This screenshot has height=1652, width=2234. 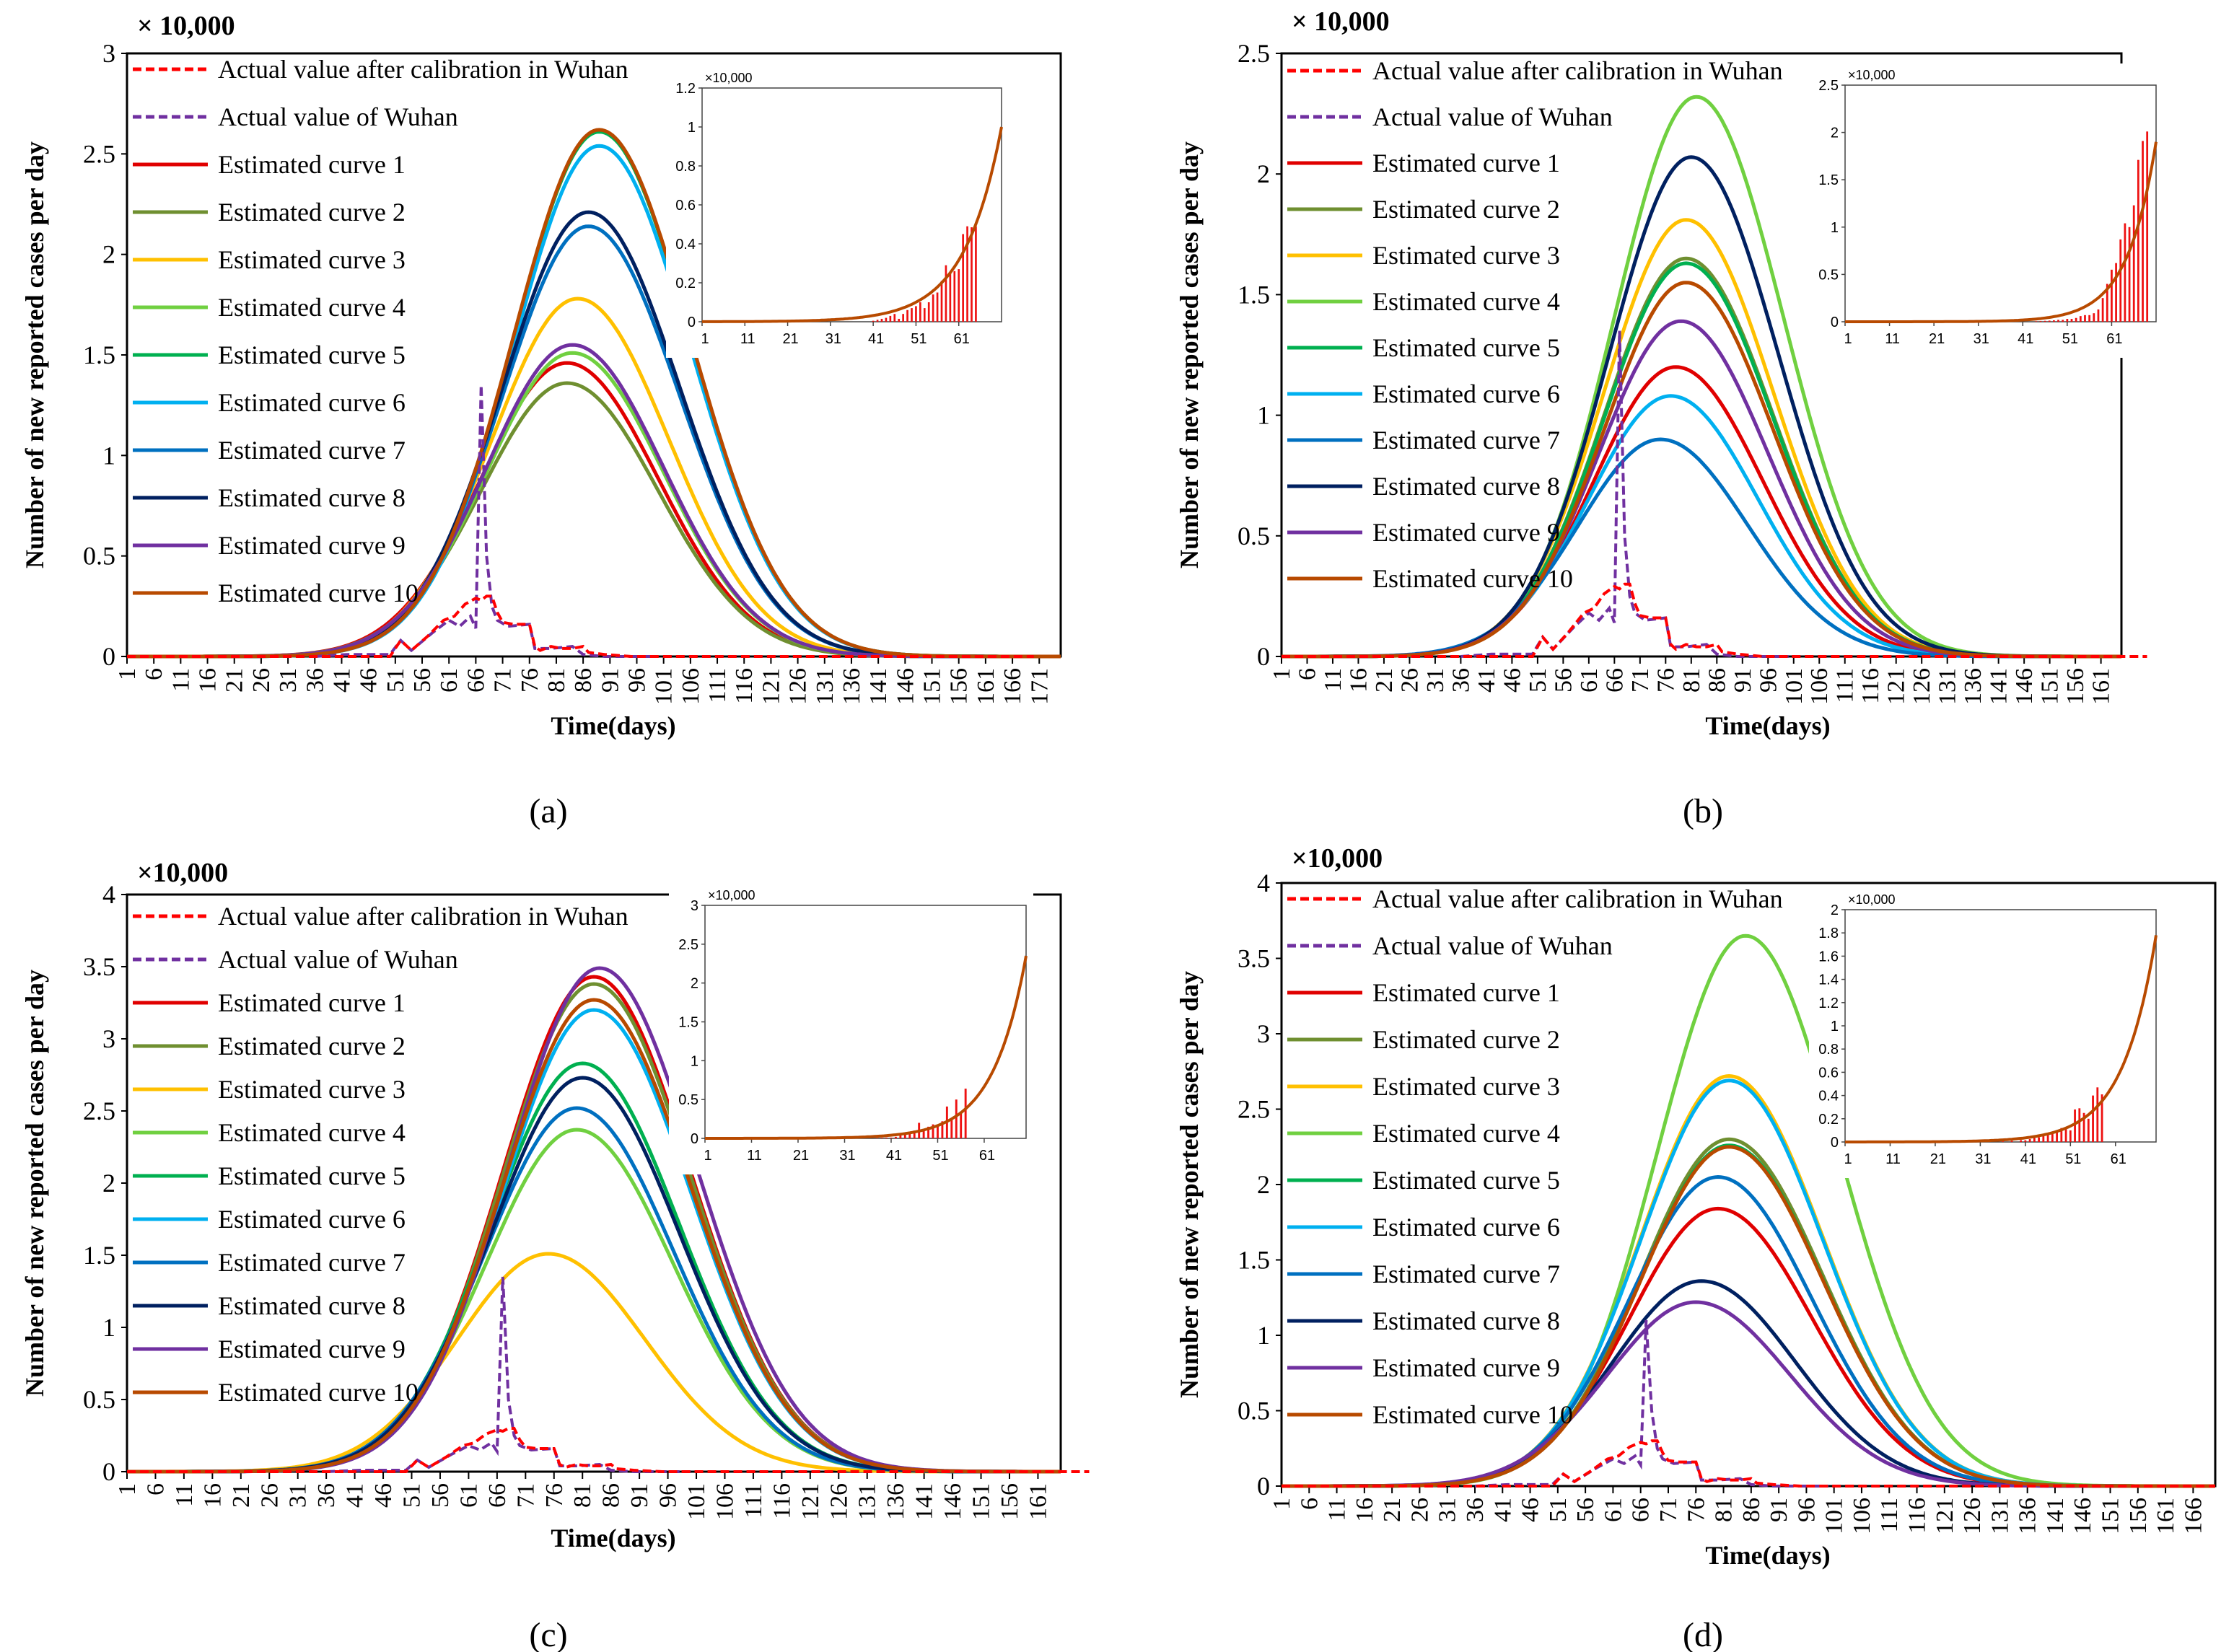 What do you see at coordinates (1012, 686) in the screenshot?
I see `x-tick-label: 166` at bounding box center [1012, 686].